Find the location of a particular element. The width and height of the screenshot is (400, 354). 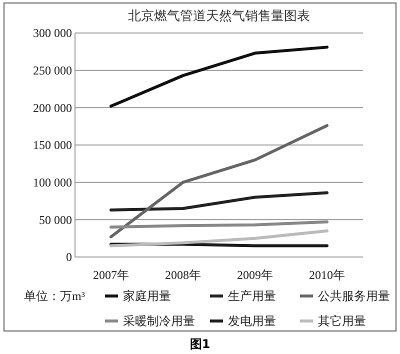

y-tick-label: 0 is located at coordinates (69, 257).